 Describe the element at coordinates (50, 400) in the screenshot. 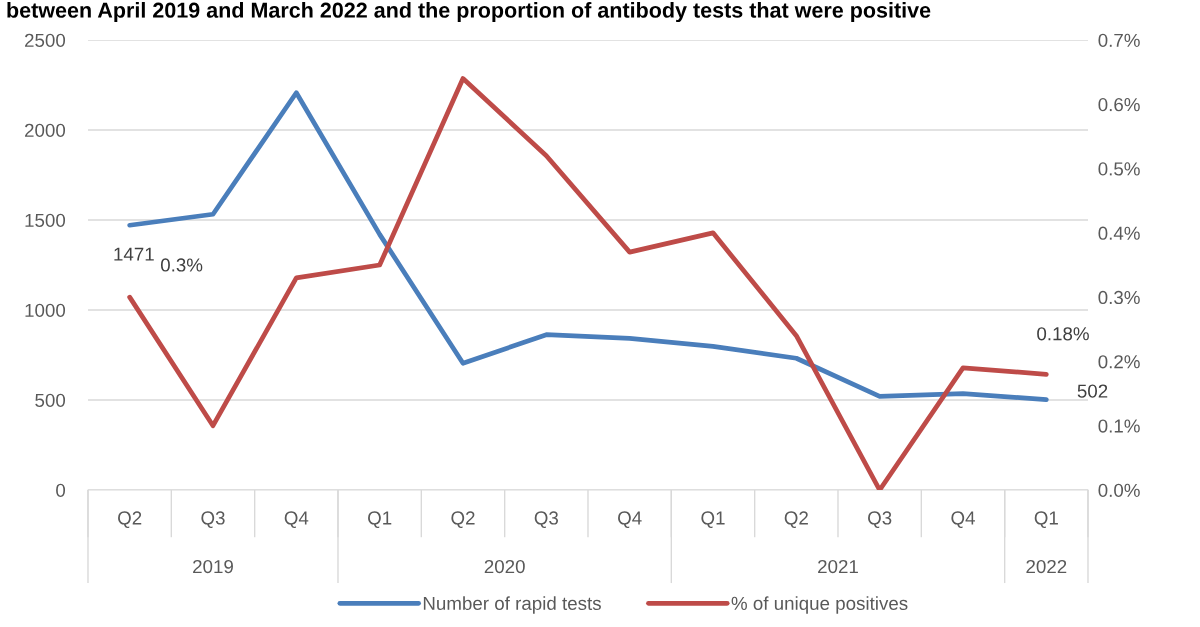

I see `y-tick-label: 500` at that location.